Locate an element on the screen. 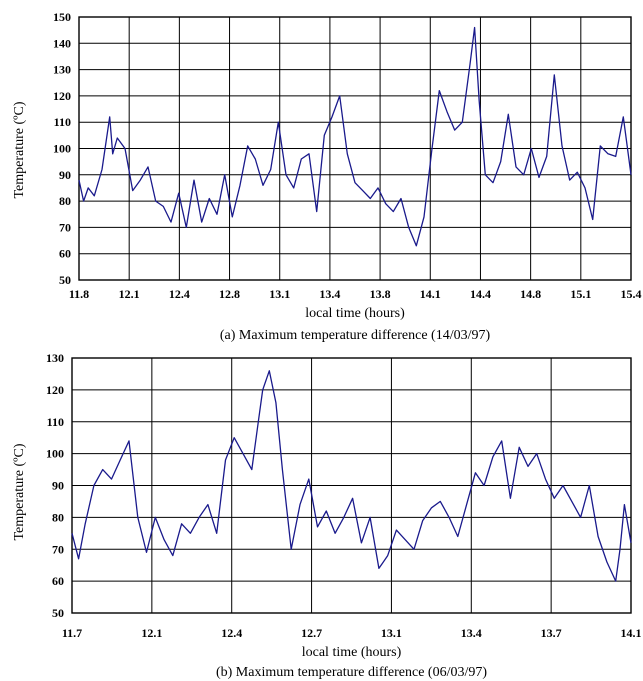 This screenshot has height=681, width=643. x-tick-label: 12.7 is located at coordinates (311, 633).